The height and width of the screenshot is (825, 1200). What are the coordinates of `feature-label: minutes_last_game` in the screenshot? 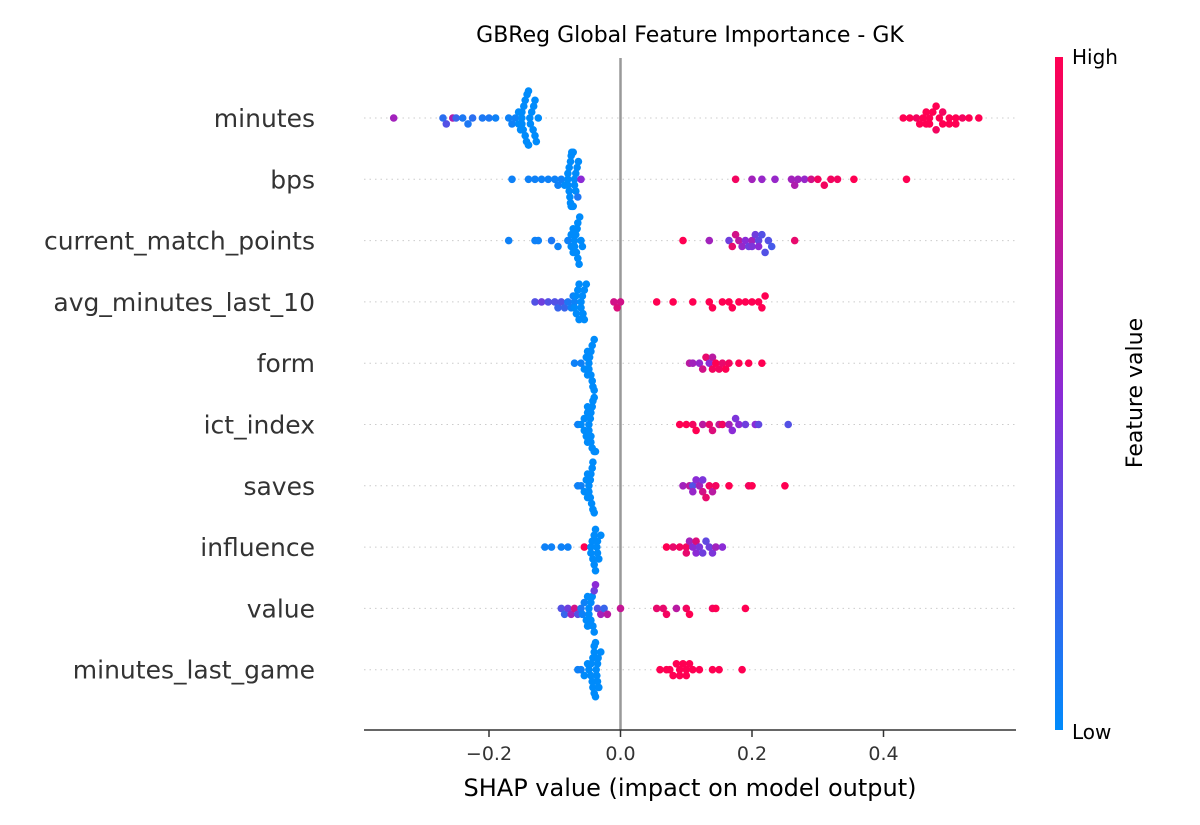 It's located at (194, 670).